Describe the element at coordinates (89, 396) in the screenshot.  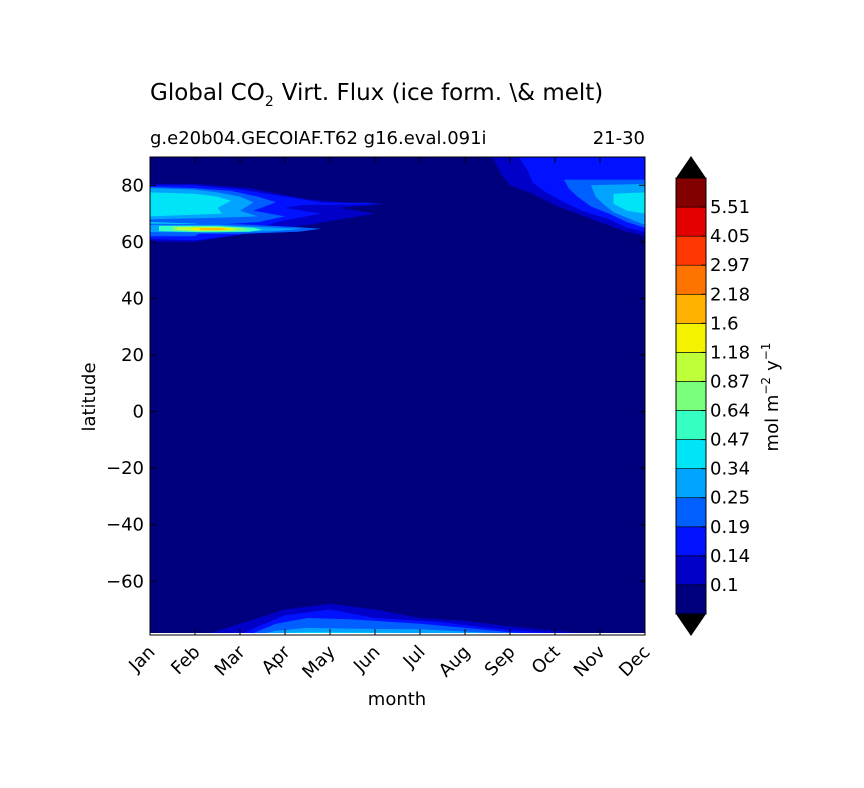
I see `y-axis-label: latitude` at that location.